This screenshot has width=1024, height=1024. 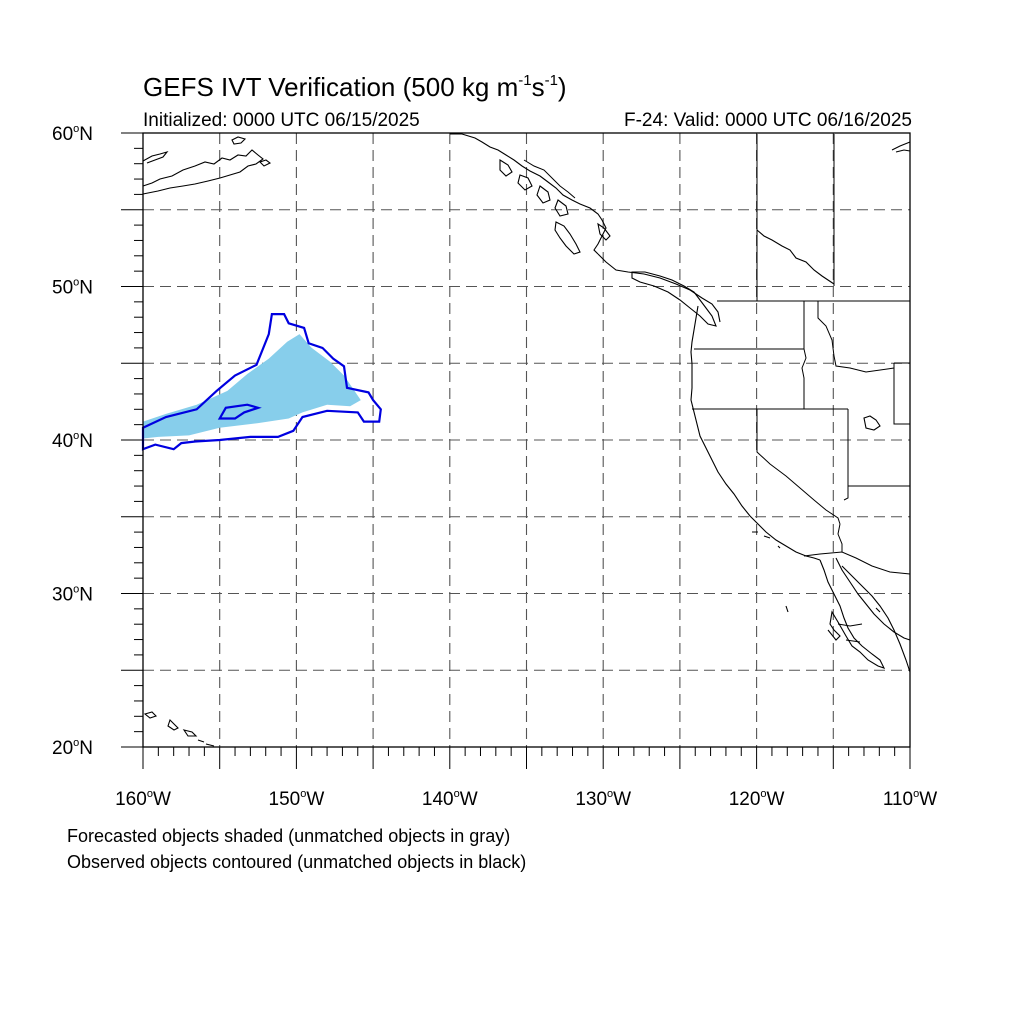 What do you see at coordinates (603, 799) in the screenshot?
I see `lon-label-130: 130oW` at bounding box center [603, 799].